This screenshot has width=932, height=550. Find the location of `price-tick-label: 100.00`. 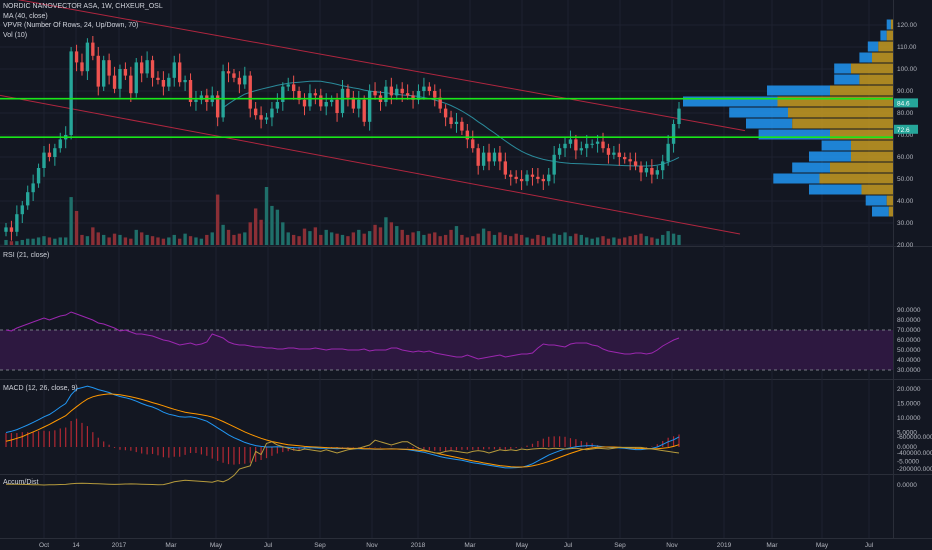

price-tick-label: 100.00 is located at coordinates (907, 69).